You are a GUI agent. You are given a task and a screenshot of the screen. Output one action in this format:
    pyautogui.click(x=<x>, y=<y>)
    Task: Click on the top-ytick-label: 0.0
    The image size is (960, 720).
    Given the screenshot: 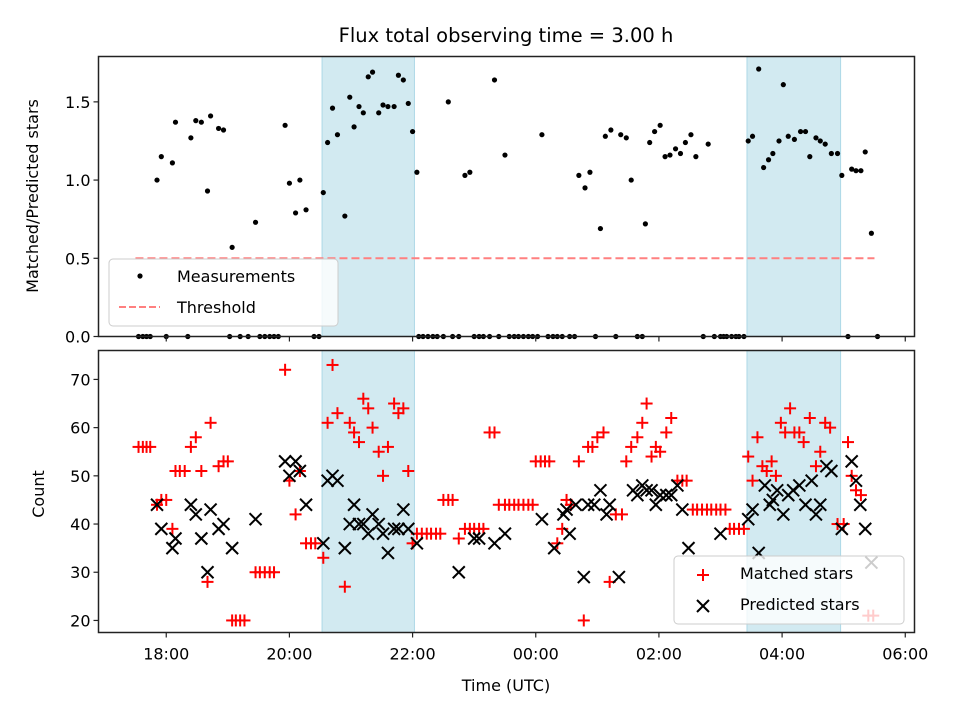 What is the action you would take?
    pyautogui.click(x=77, y=337)
    